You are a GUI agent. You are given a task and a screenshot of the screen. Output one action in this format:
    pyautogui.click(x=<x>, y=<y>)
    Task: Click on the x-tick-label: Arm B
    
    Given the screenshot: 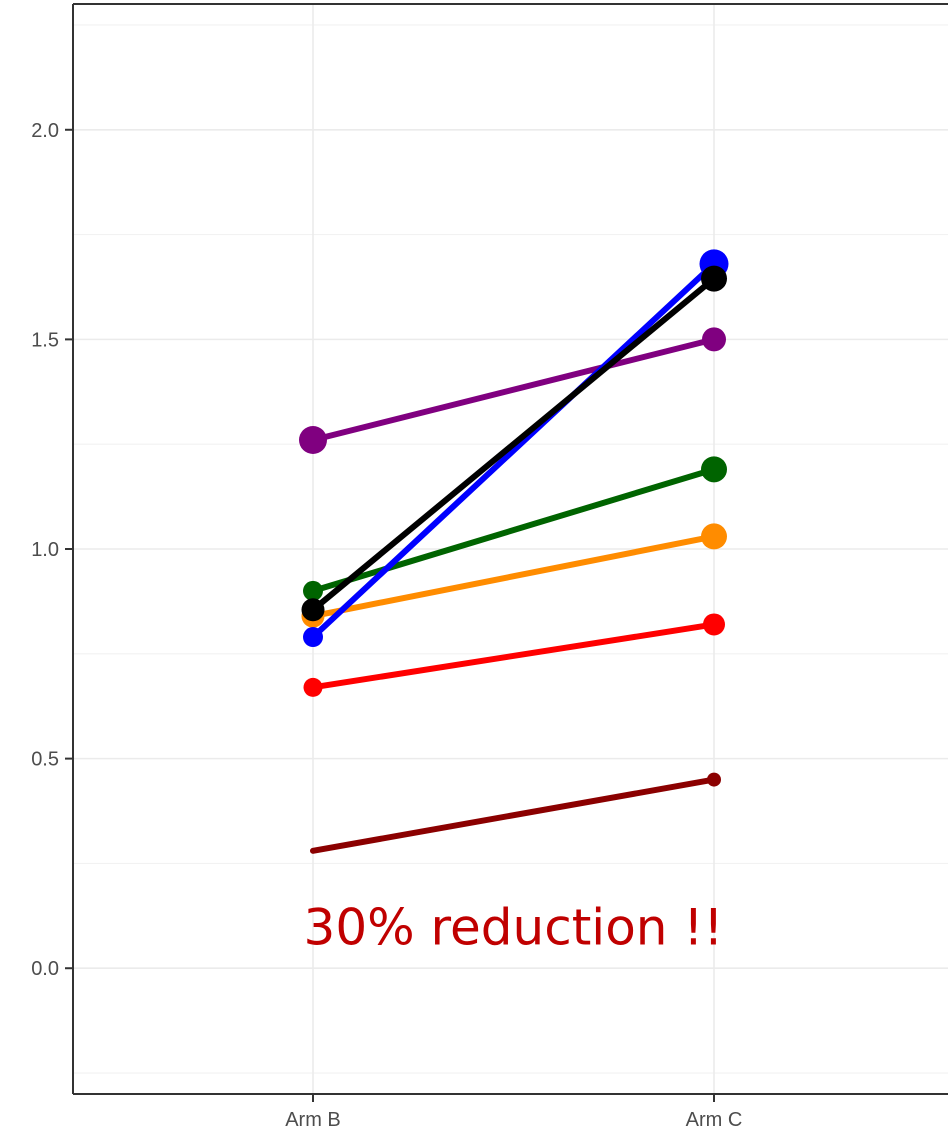 What is the action you would take?
    pyautogui.click(x=313, y=1120)
    